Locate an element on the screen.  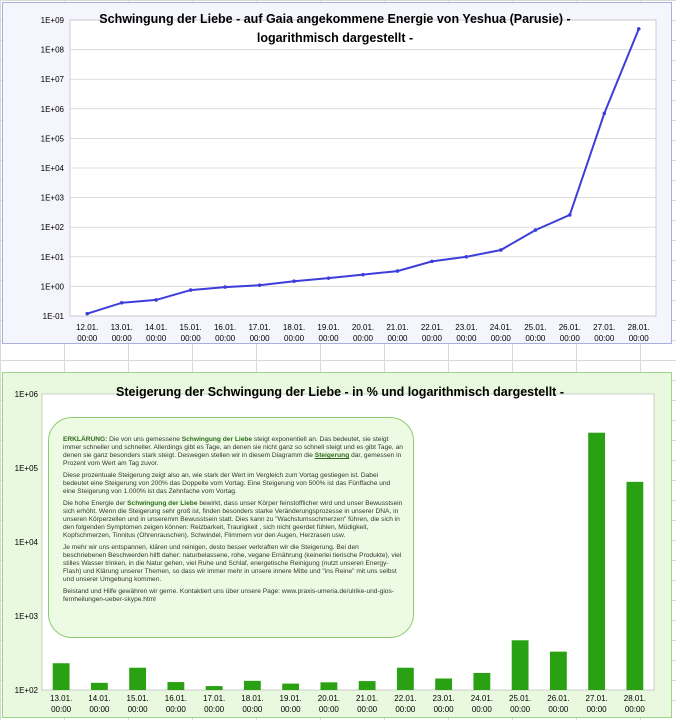
bar-x-tick-date: 17.01. is located at coordinates (214, 698).